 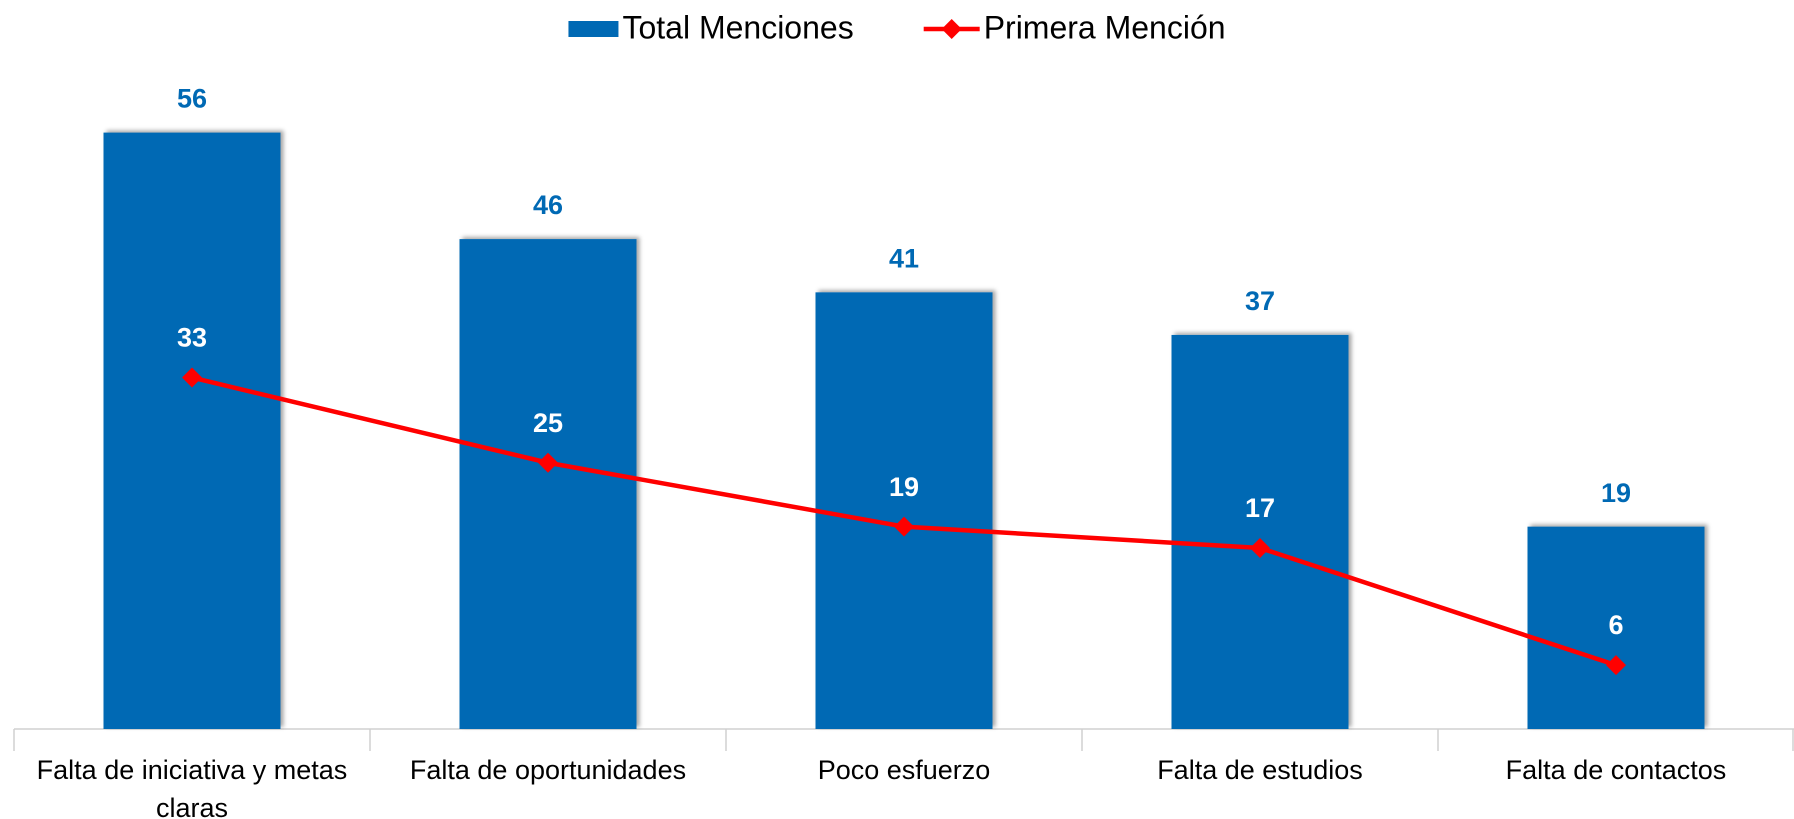 What do you see at coordinates (548, 770) in the screenshot?
I see `x-tick-label: Falta de oportunidades` at bounding box center [548, 770].